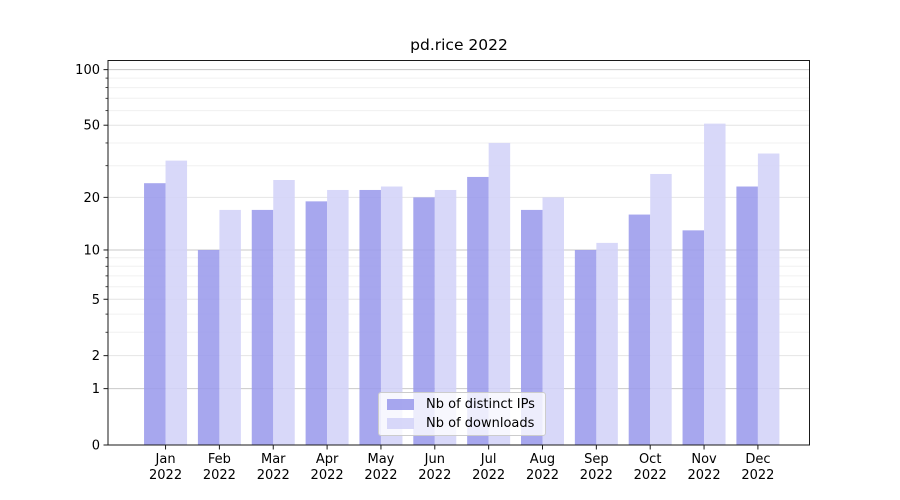  Describe the element at coordinates (661, 309) in the screenshot. I see `bar-downloads-oct-2022` at that location.